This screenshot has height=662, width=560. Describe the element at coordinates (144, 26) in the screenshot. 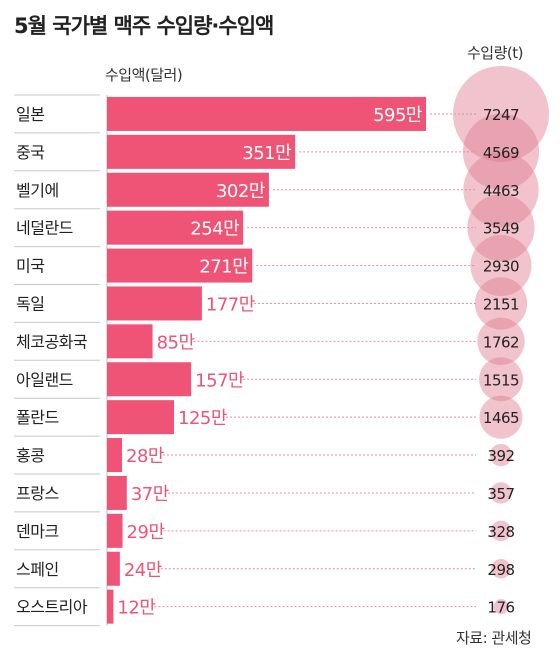

I see `chart-title: 5월 국가별 맥주 수입량·수입액` at that location.